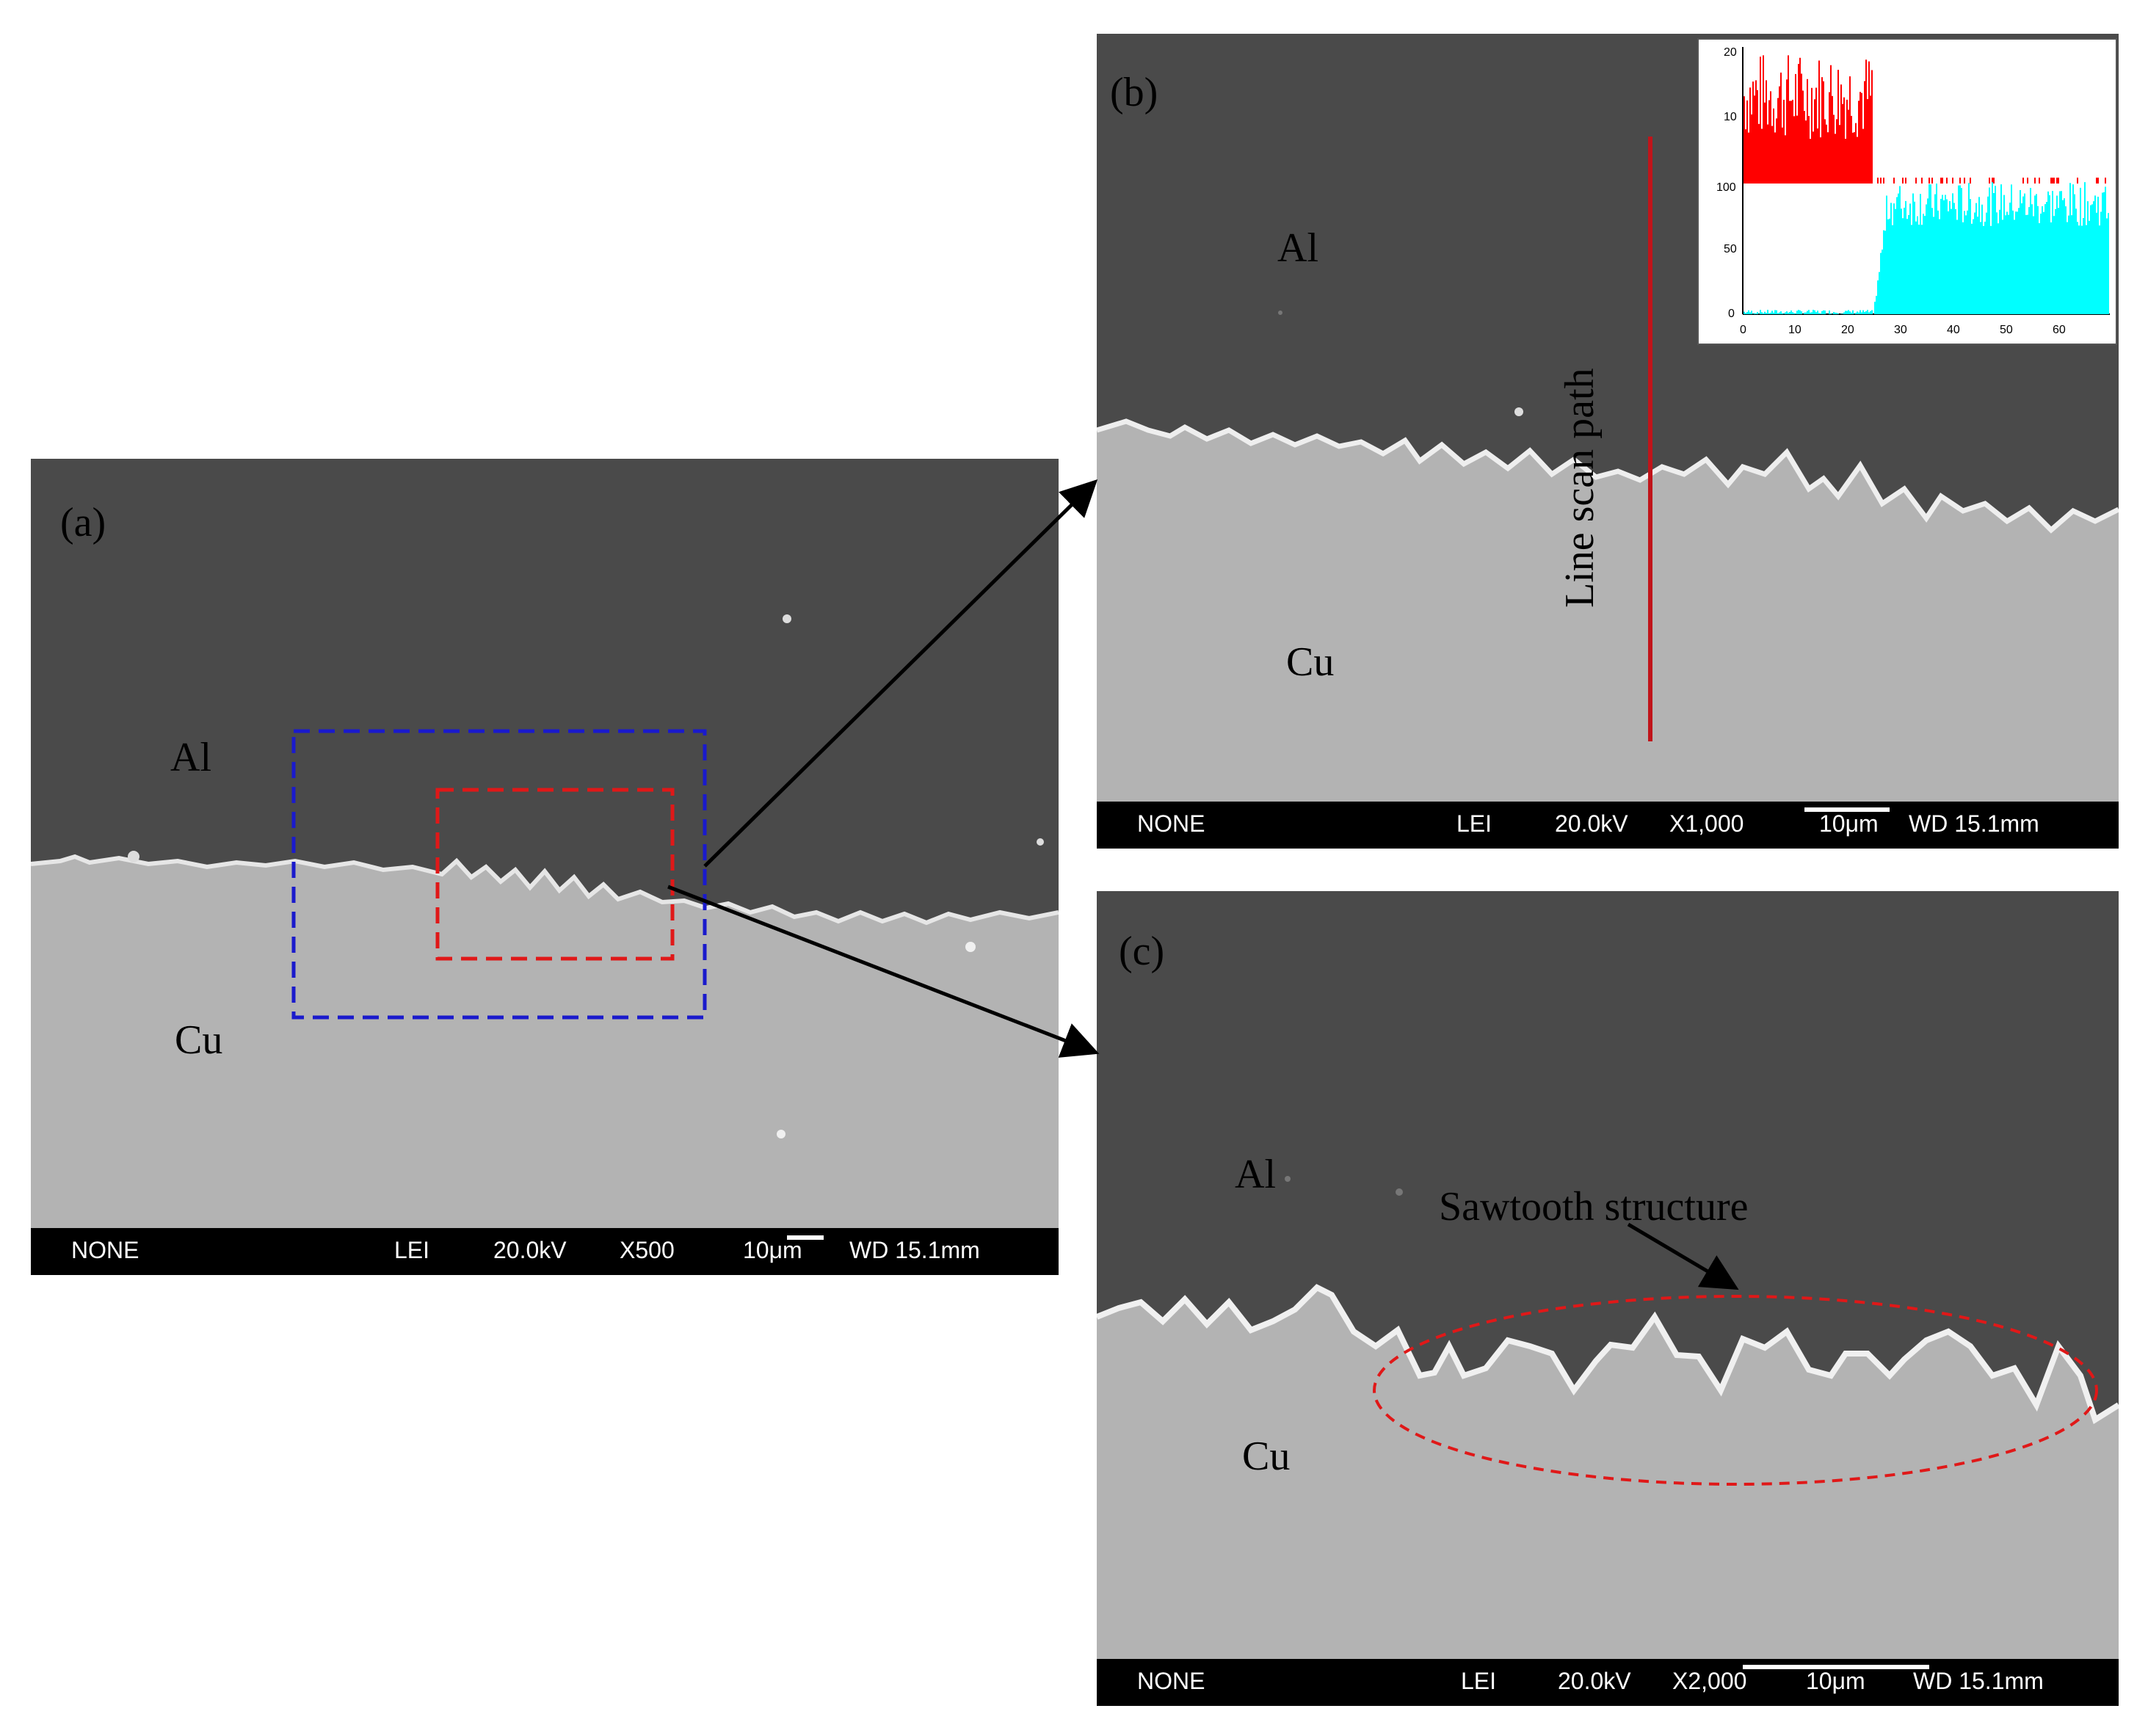  Describe the element at coordinates (1731, 117) in the screenshot. I see `y-tick-top-10: 10` at that location.